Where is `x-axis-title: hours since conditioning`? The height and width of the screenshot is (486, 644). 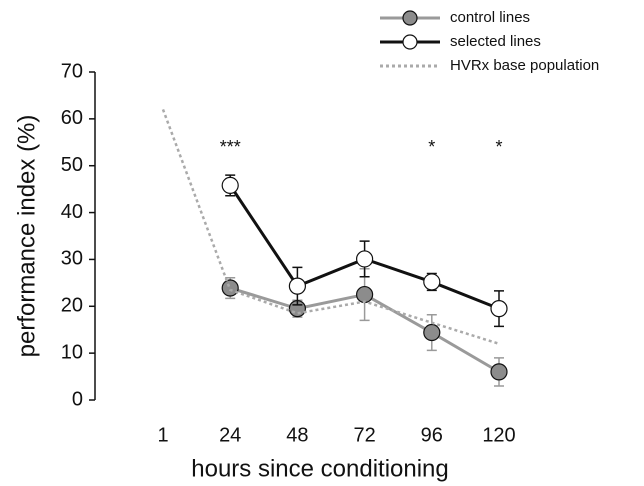
x-axis-title: hours since conditioning is located at coordinates (320, 468).